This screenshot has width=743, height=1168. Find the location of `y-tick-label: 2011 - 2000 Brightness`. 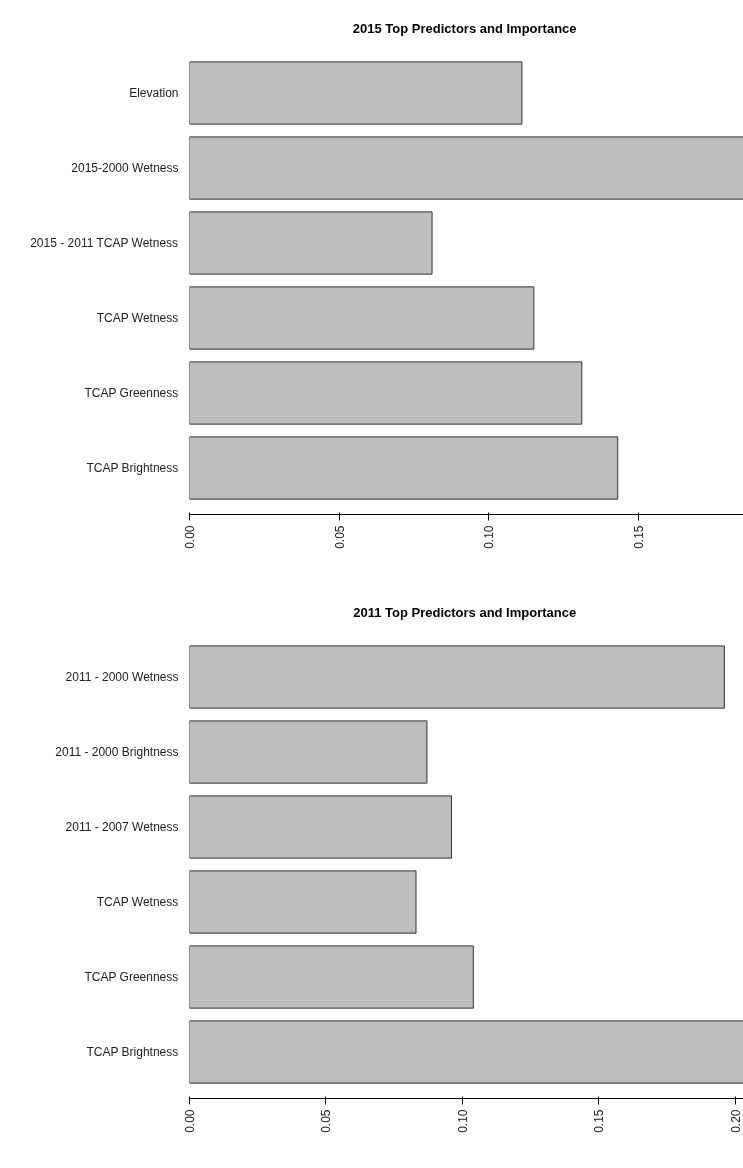

y-tick-label: 2011 - 2000 Brightness is located at coordinates (117, 752).